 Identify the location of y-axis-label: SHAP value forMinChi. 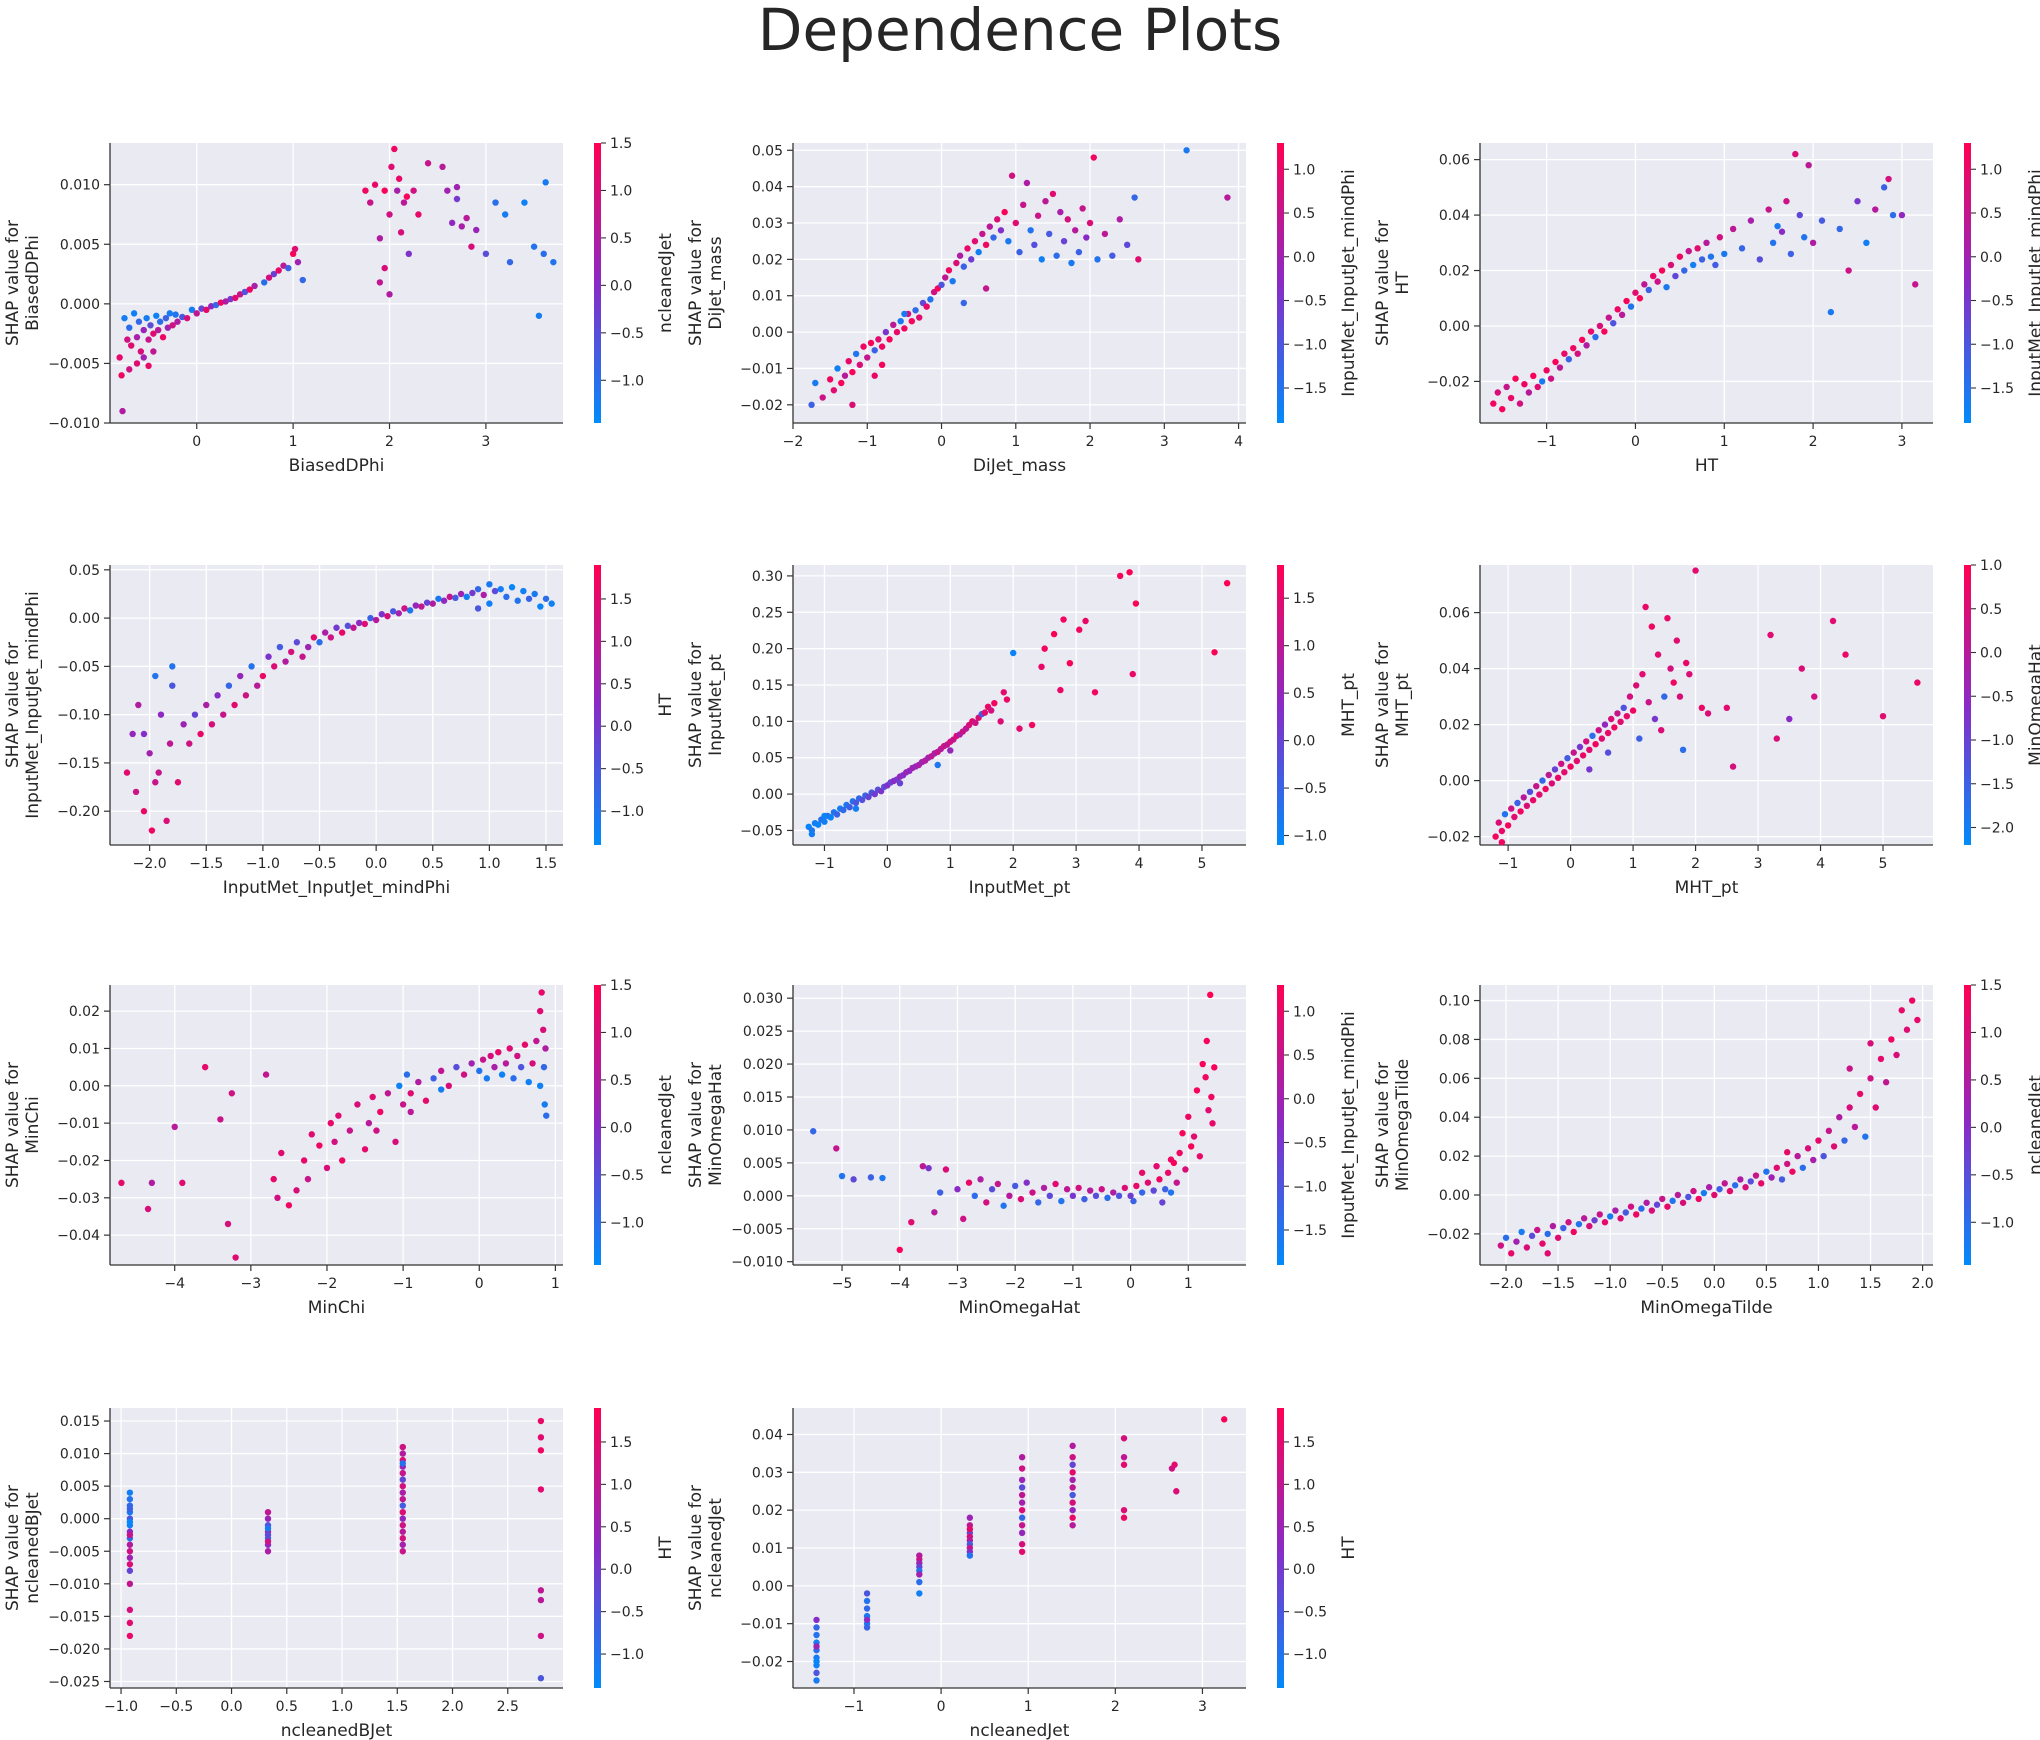
(23, 1125).